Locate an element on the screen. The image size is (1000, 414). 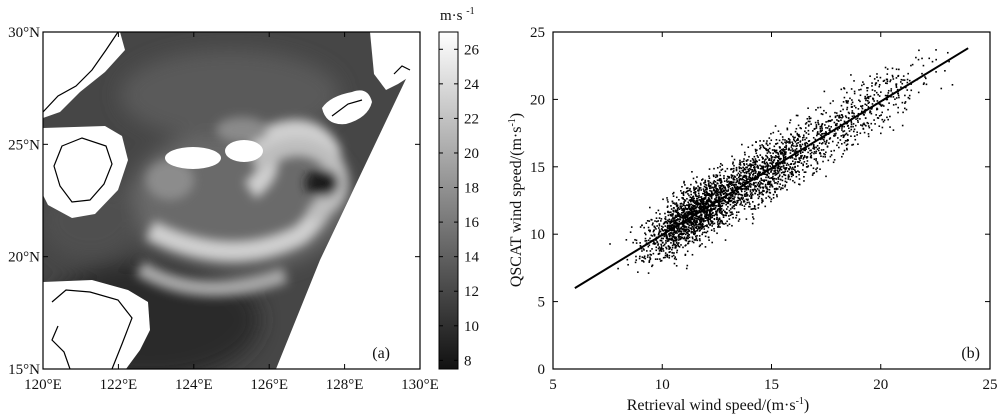
kyushu-land is located at coordinates (395, 61).